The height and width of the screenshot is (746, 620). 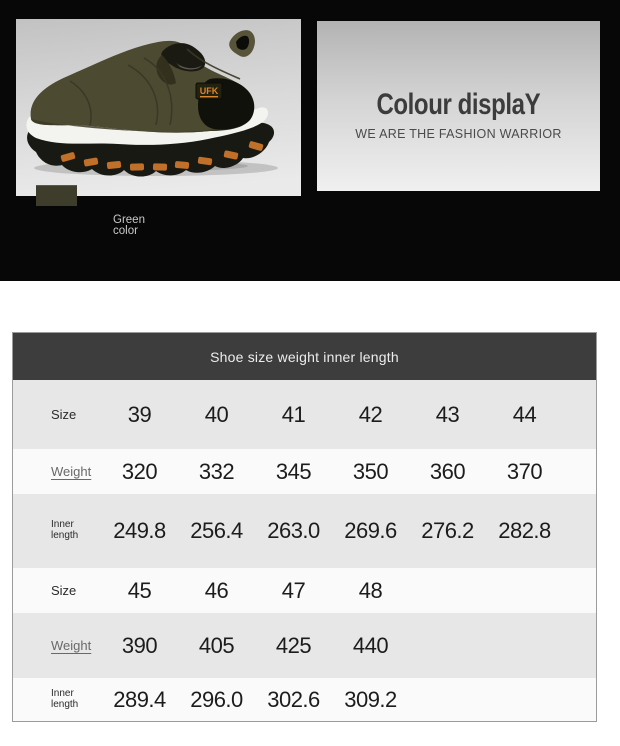 I want to click on outsole-orange-accents, so click(x=162, y=156).